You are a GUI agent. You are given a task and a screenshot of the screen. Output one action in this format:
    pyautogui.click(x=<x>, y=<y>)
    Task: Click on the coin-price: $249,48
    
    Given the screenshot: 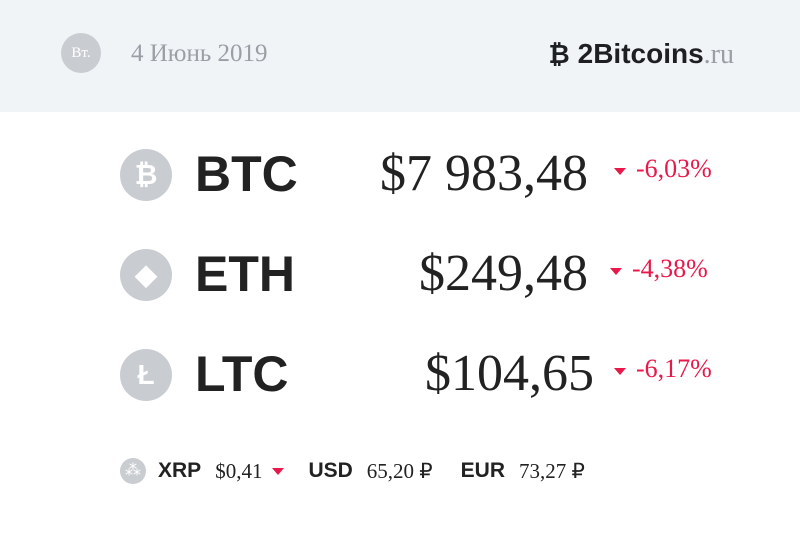 What is the action you would take?
    pyautogui.click(x=503, y=273)
    